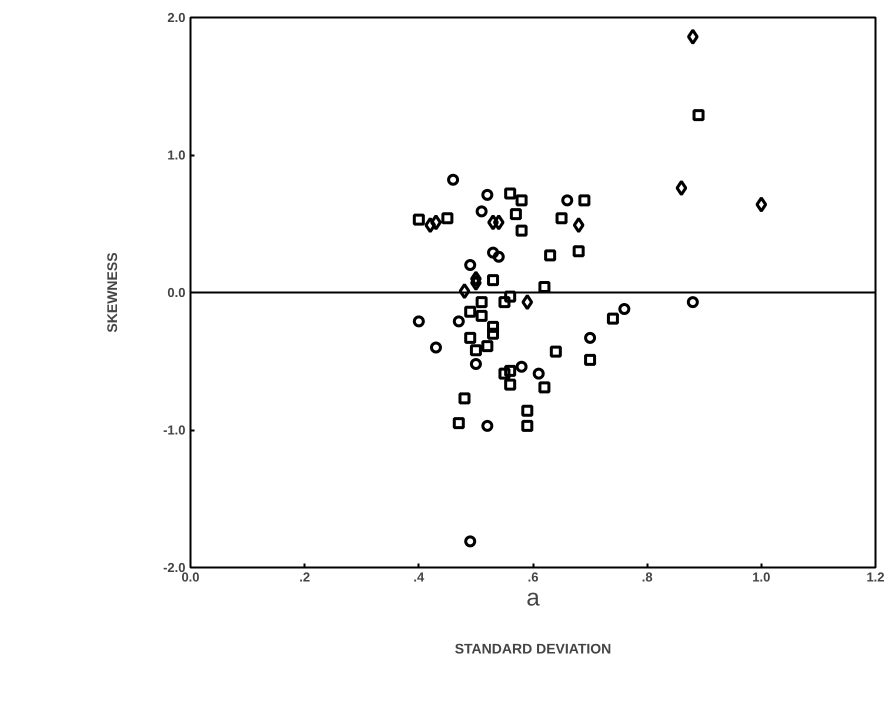 Image resolution: width=895 pixels, height=709 pixels. Describe the element at coordinates (176, 155) in the screenshot. I see `y-tick-label: 1.0` at that location.